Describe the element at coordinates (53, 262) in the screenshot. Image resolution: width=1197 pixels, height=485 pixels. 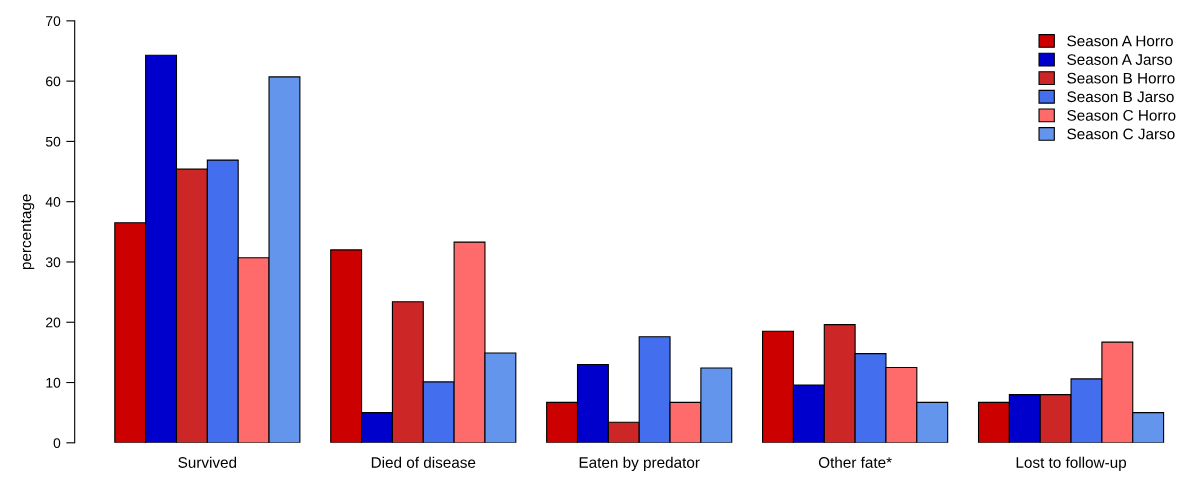
I see `y-tick-label: 30` at that location.